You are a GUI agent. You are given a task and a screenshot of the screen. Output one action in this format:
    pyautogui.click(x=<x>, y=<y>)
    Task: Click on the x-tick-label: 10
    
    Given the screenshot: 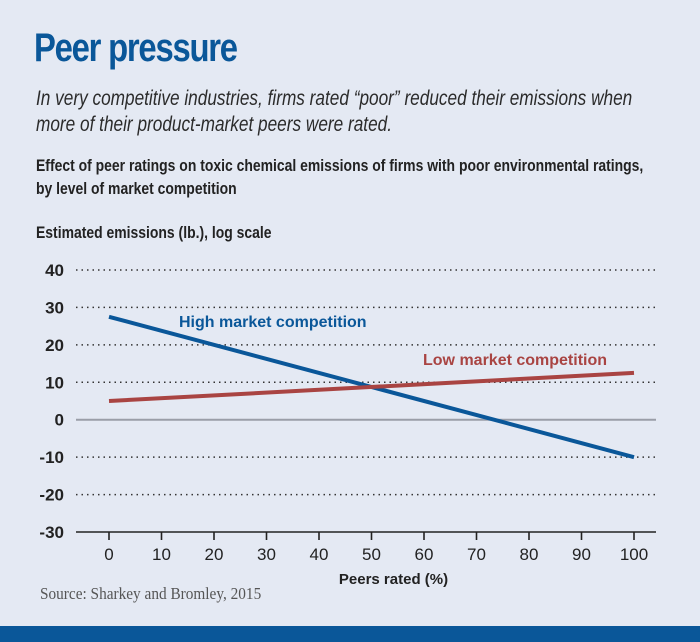 What is the action you would take?
    pyautogui.click(x=161, y=554)
    